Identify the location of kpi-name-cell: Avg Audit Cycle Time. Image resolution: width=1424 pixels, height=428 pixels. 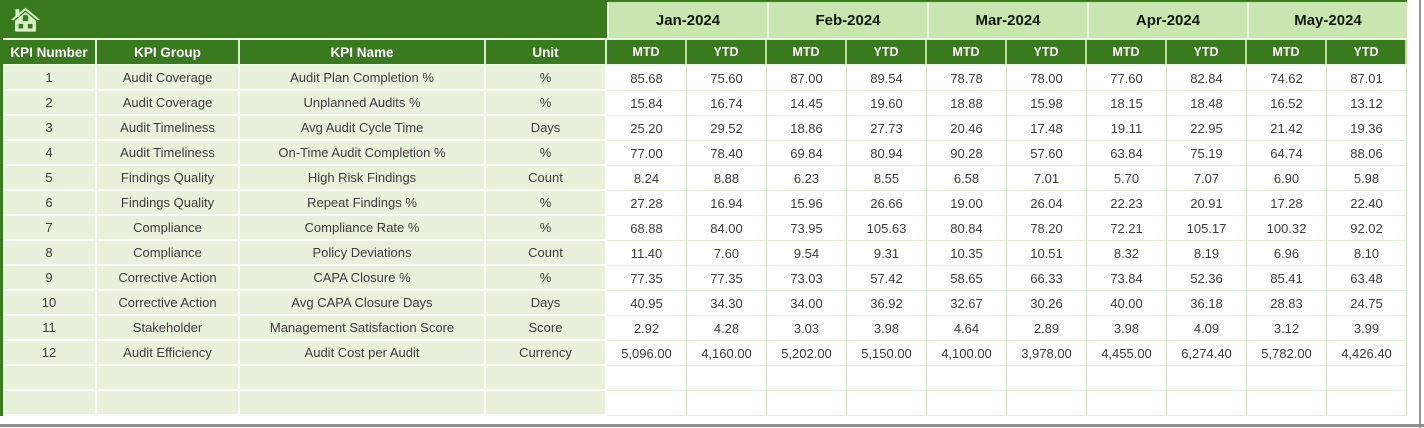
(363, 128).